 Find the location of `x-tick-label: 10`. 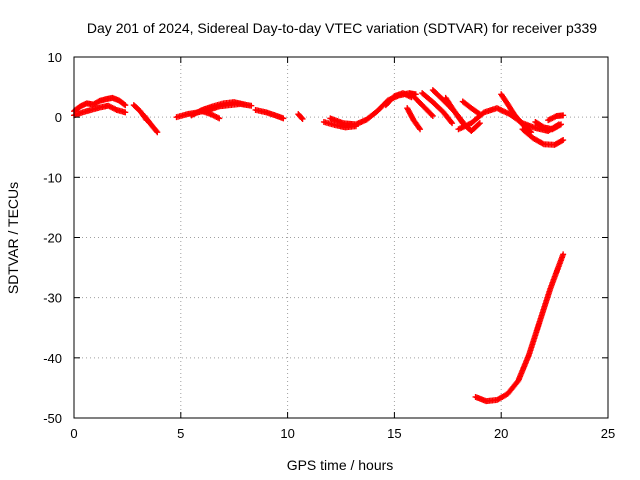

x-tick-label: 10 is located at coordinates (287, 433).